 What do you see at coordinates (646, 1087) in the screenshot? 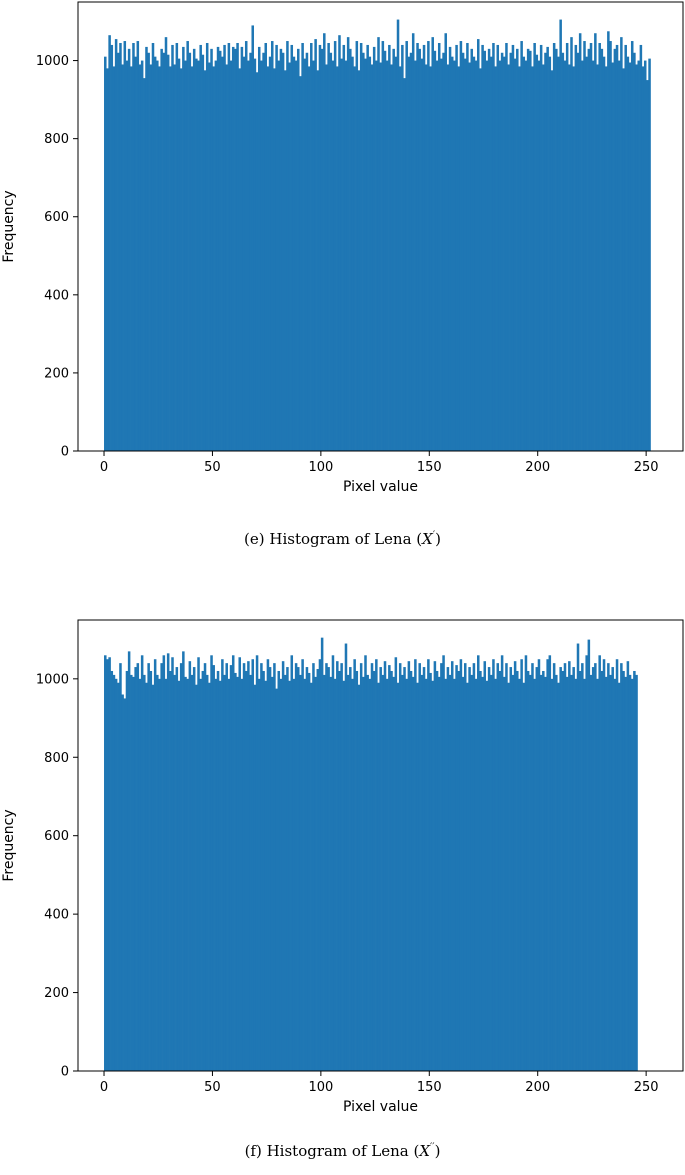
I see `chart-f-x-tick-label: 250` at bounding box center [646, 1087].